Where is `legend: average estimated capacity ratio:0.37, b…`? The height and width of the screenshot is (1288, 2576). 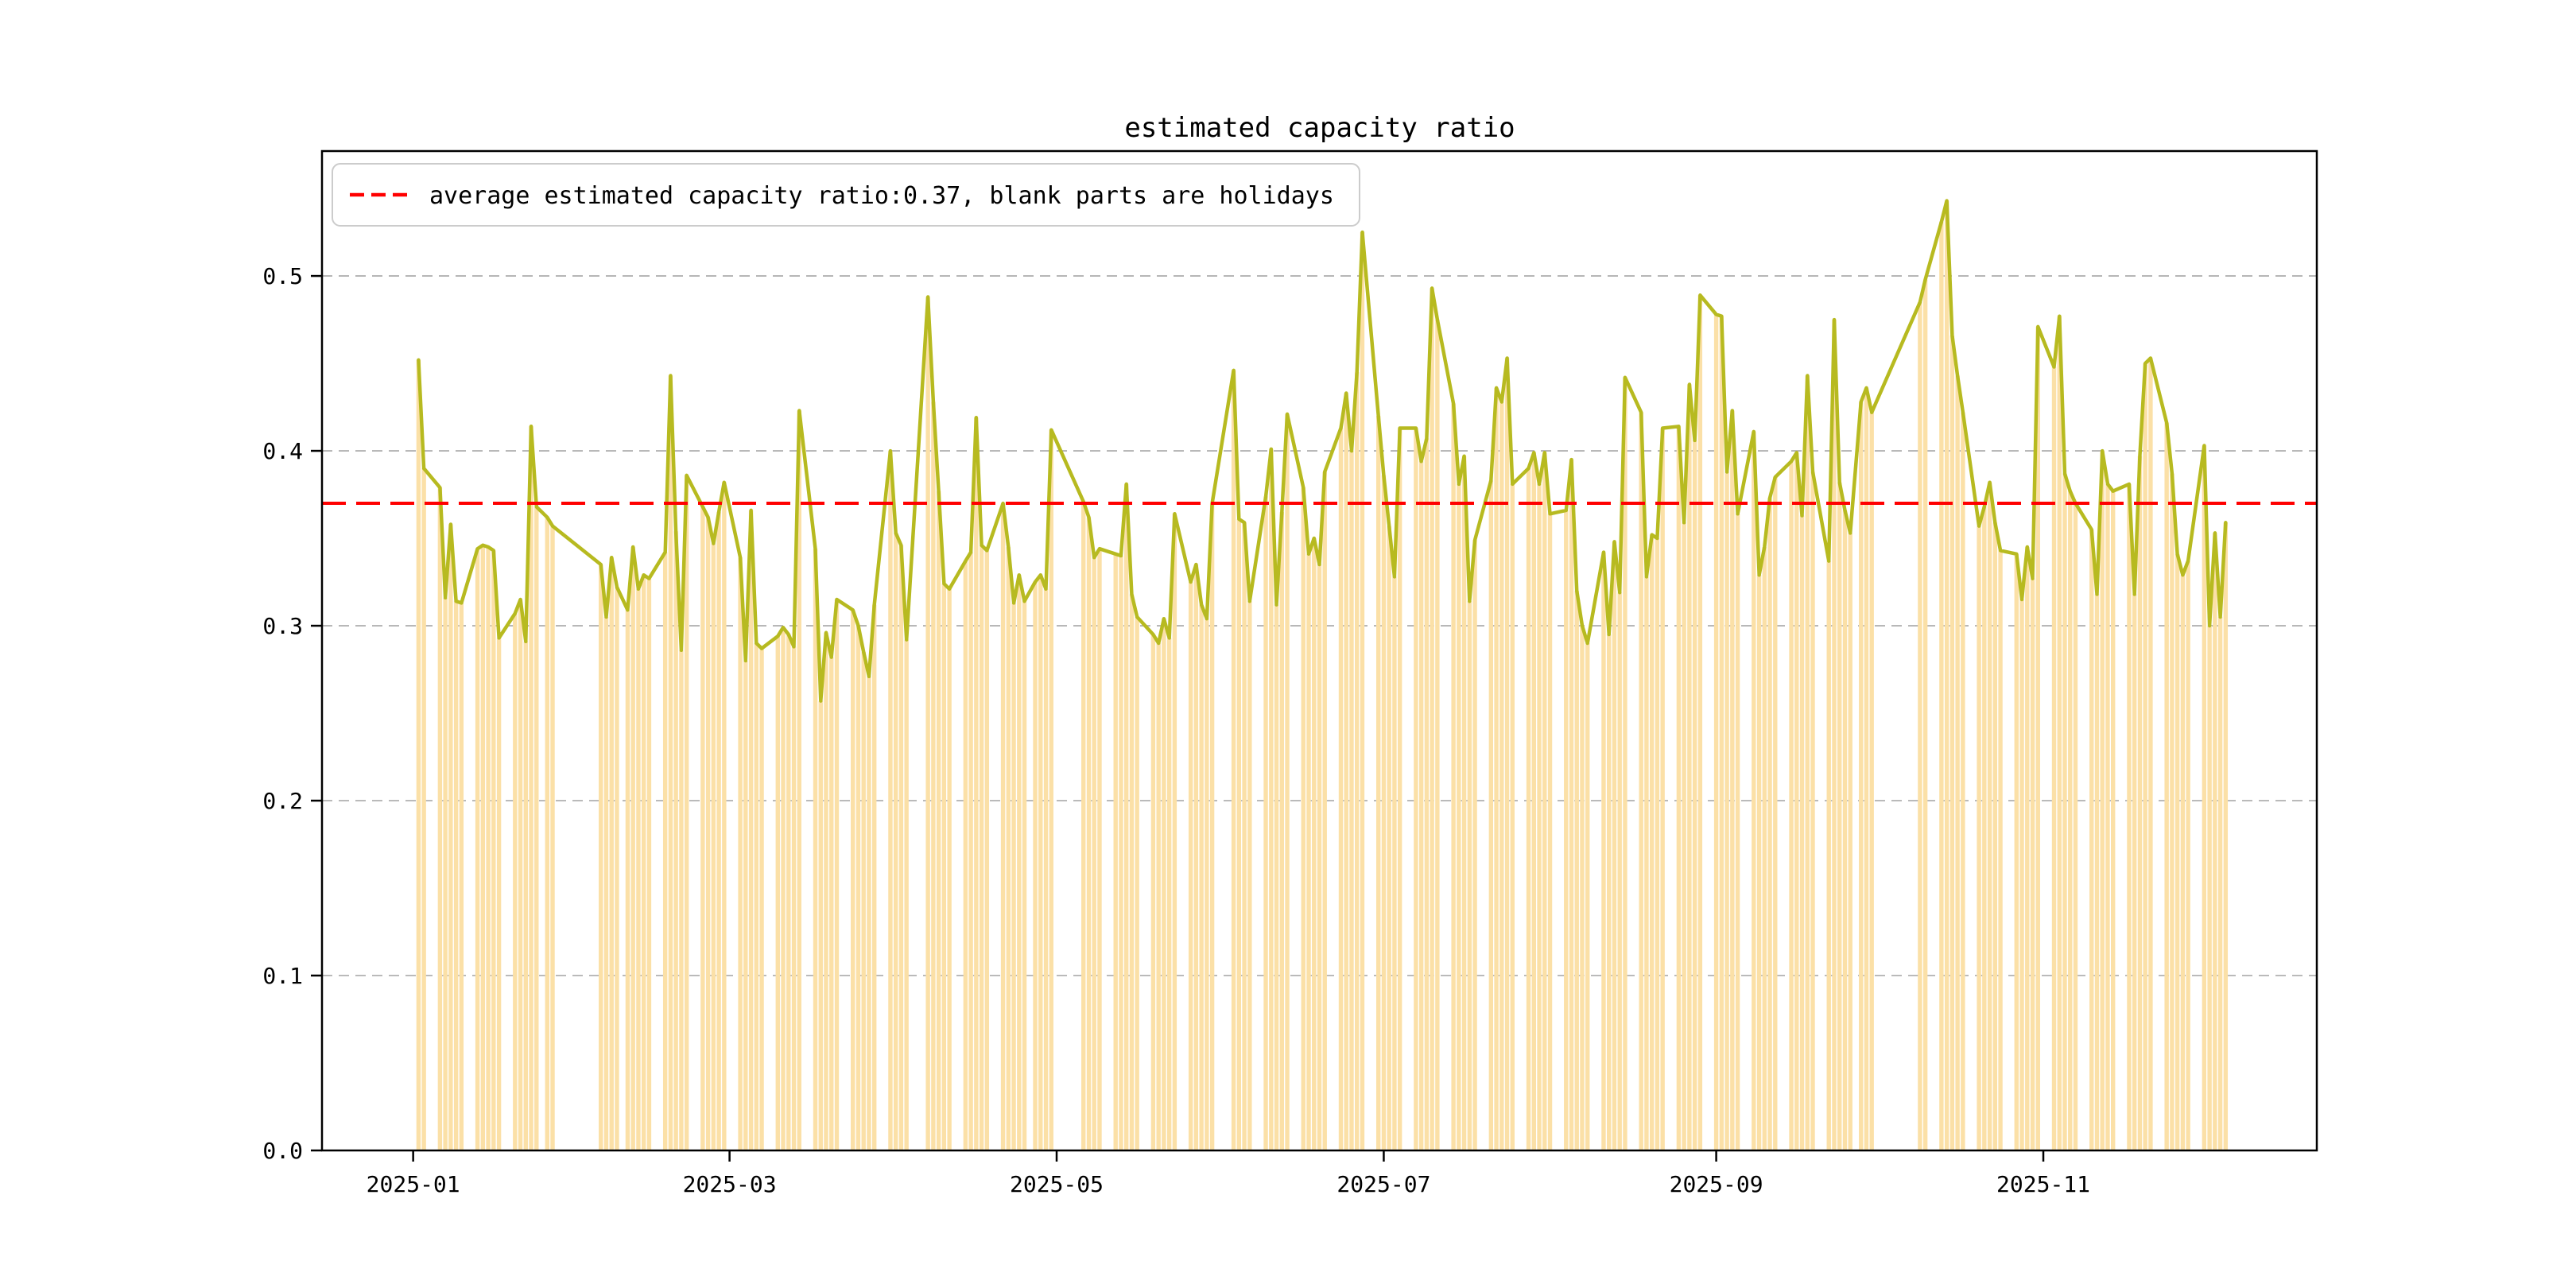
legend: average estimated capacity ratio:0.37, b… is located at coordinates (846, 195).